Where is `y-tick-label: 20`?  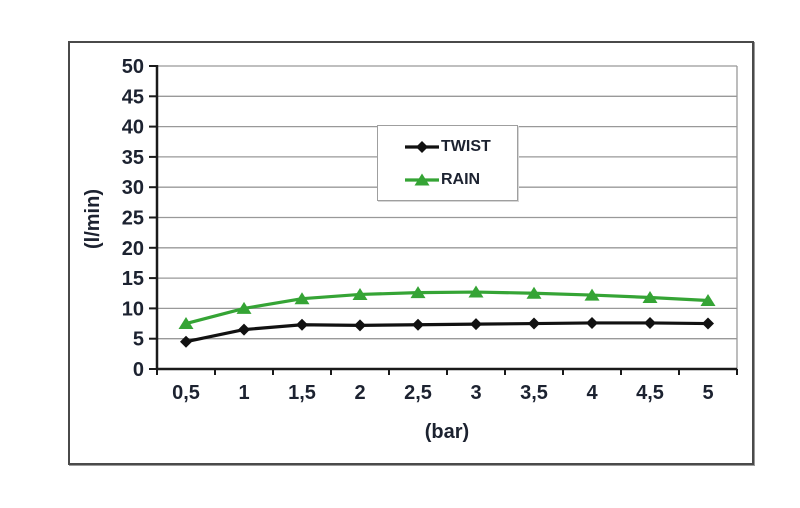 y-tick-label: 20 is located at coordinates (133, 249).